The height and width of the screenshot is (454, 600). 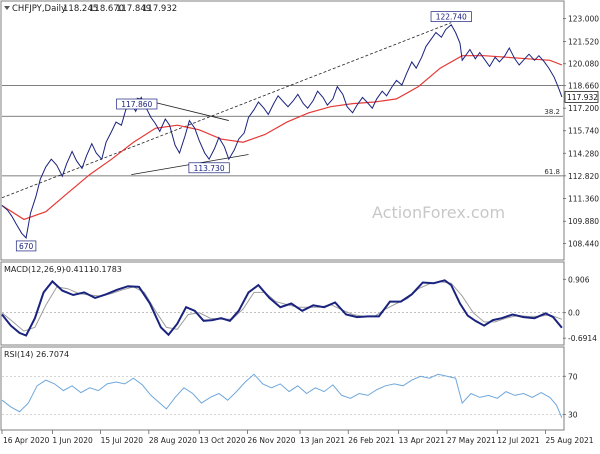 What do you see at coordinates (26, 440) in the screenshot?
I see `x-tick-0: 16 Apr 2020` at bounding box center [26, 440].